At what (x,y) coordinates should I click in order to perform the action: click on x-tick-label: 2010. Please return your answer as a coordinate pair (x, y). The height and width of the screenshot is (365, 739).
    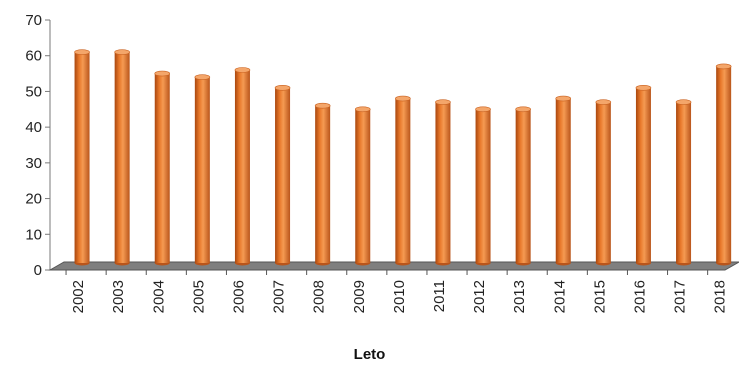
    Looking at the image, I should click on (399, 296).